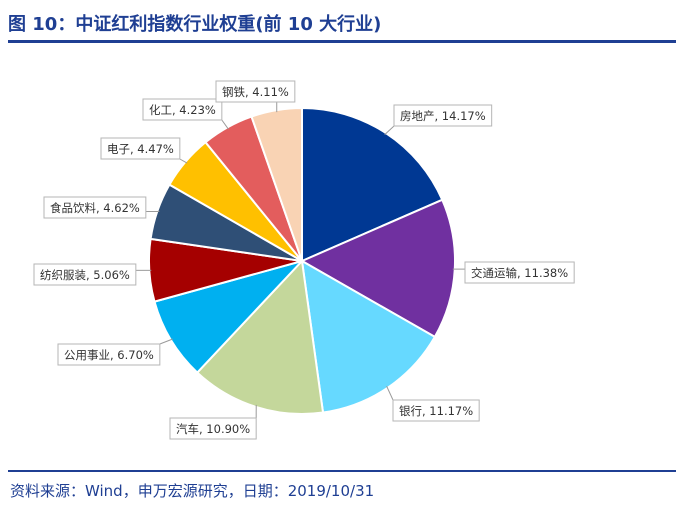 The height and width of the screenshot is (511, 686). I want to click on data-label-10: 钢铁, 4.11%, so click(255, 91).